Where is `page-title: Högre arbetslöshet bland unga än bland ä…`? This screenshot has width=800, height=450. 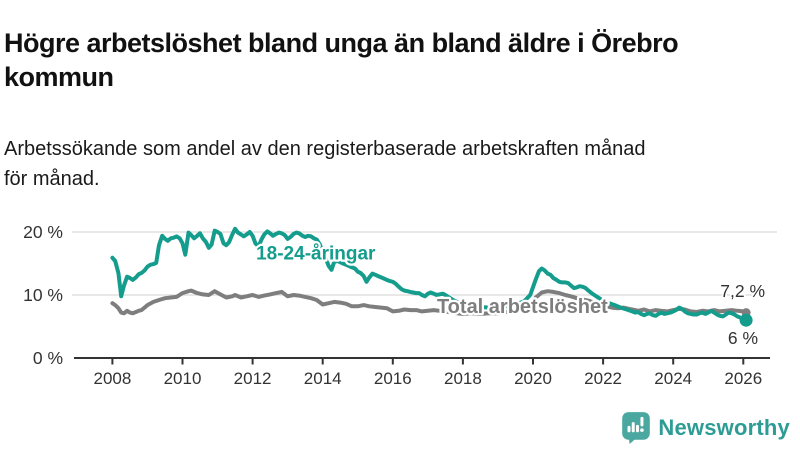
page-title: Högre arbetslöshet bland unga än bland ä… is located at coordinates (341, 60).